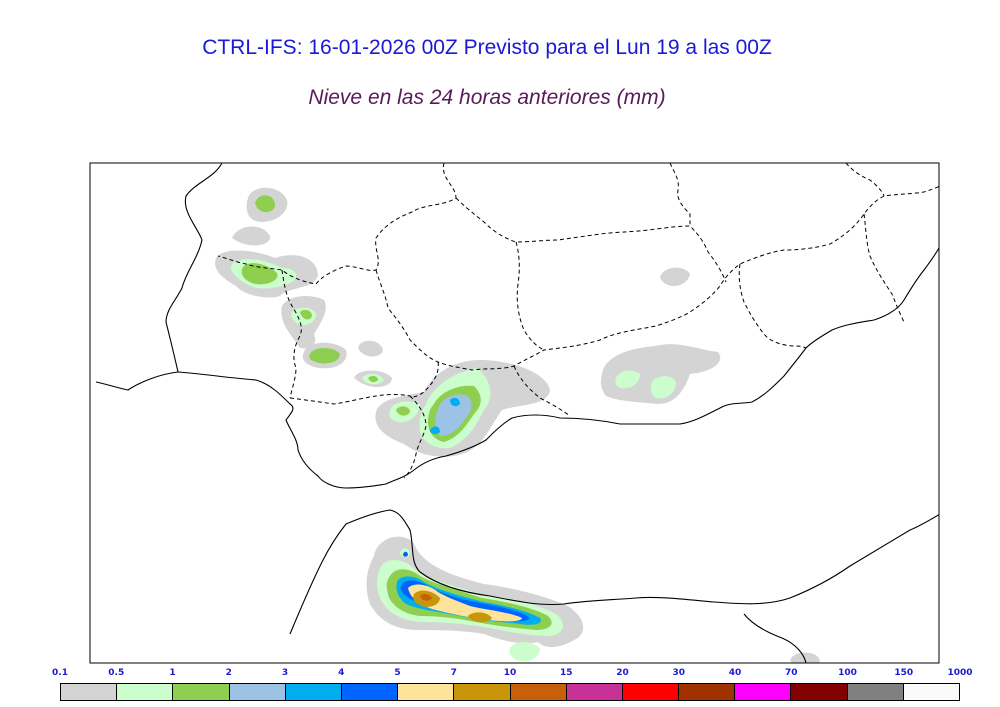  I want to click on border-albacete, so click(865, 180).